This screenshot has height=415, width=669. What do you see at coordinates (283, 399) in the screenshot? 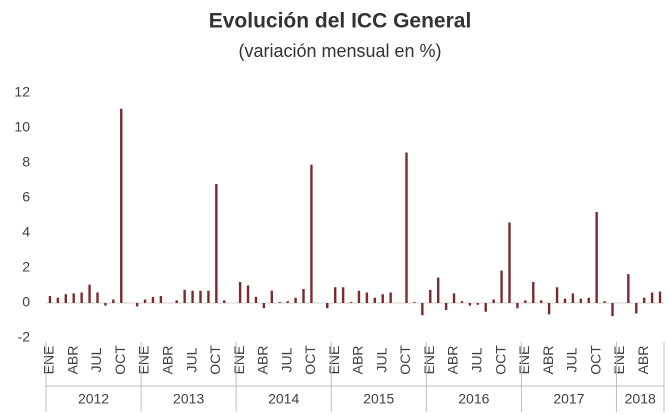
I see `group-label: 2014` at bounding box center [283, 399].